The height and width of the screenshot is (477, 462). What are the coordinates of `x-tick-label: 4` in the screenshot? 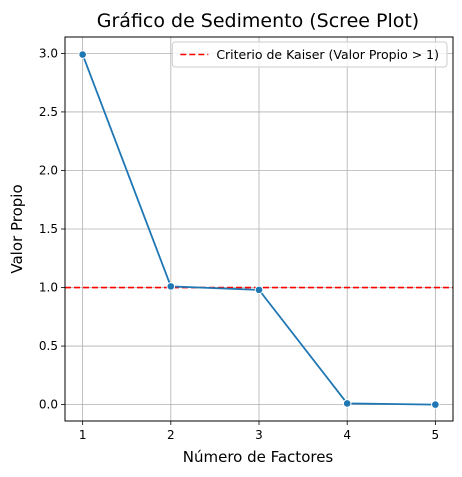 It's located at (347, 435).